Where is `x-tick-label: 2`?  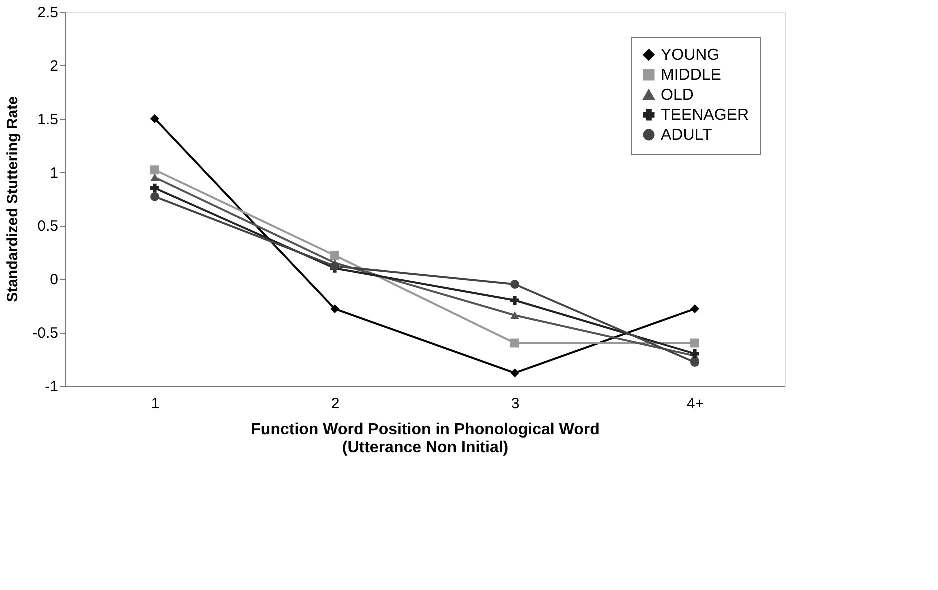
x-tick-label: 2 is located at coordinates (335, 404).